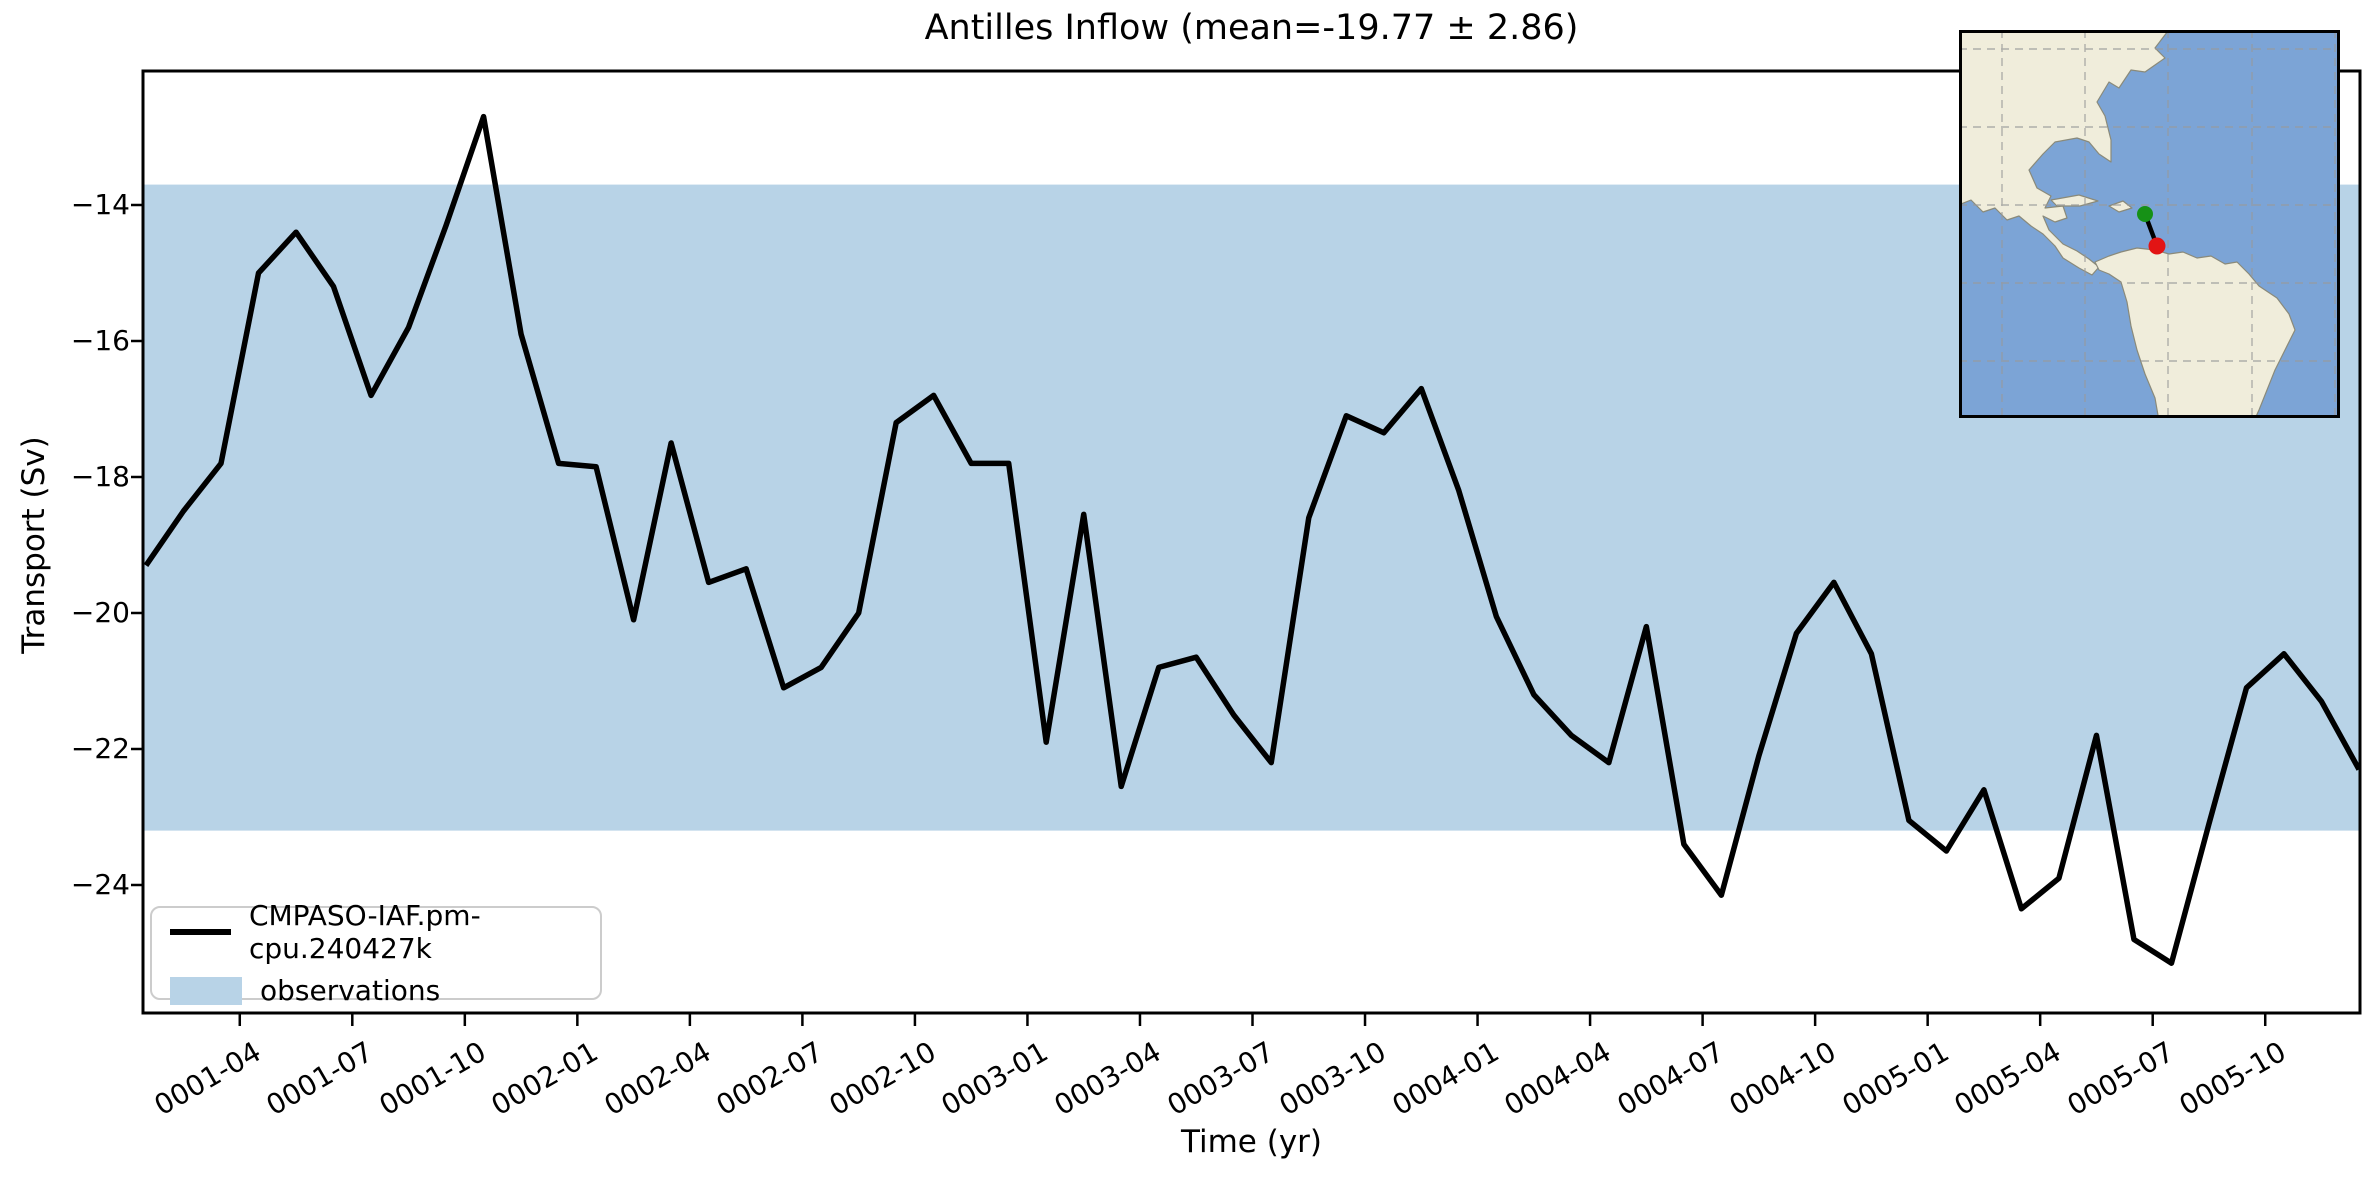 This screenshot has width=2379, height=1180. Describe the element at coordinates (2157, 246) in the screenshot. I see `transect-end-marker` at that location.